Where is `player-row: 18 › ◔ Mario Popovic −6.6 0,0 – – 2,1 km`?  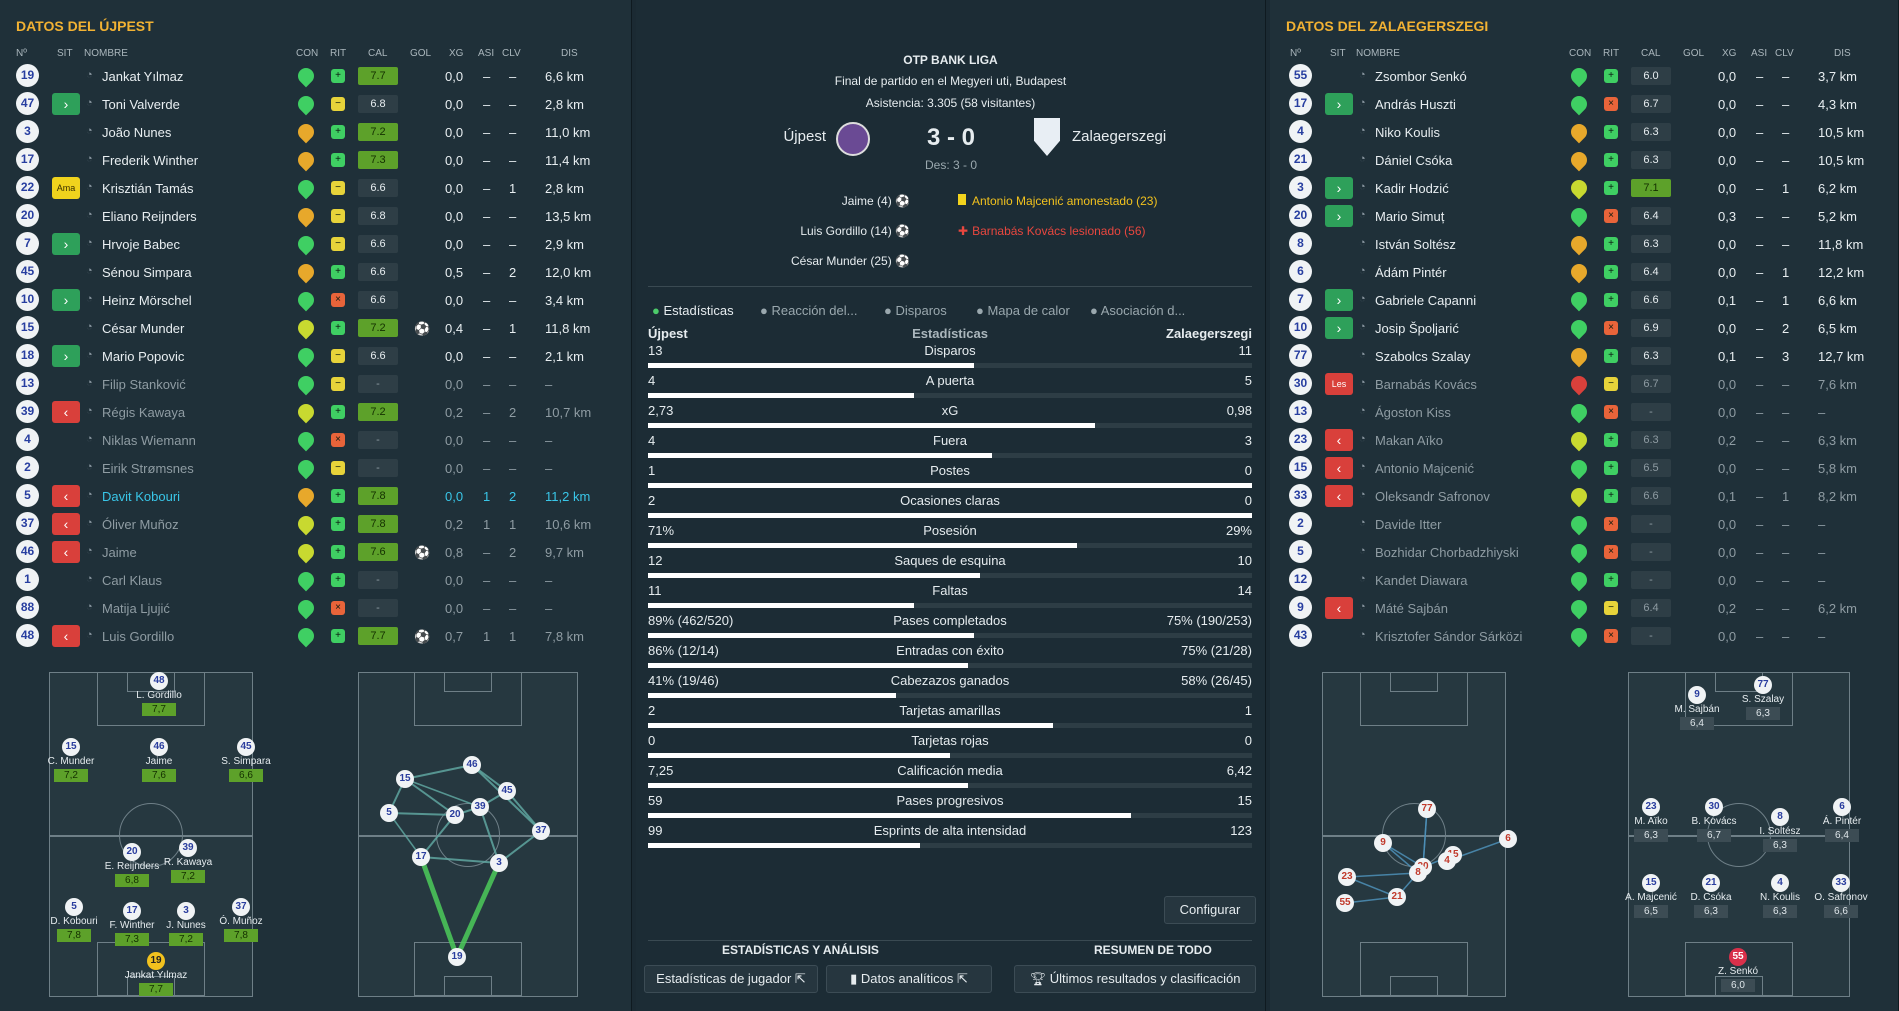 player-row: 18 › ◔ Mario Popovic −6.6 0,0 – – 2,1 km is located at coordinates (315, 356).